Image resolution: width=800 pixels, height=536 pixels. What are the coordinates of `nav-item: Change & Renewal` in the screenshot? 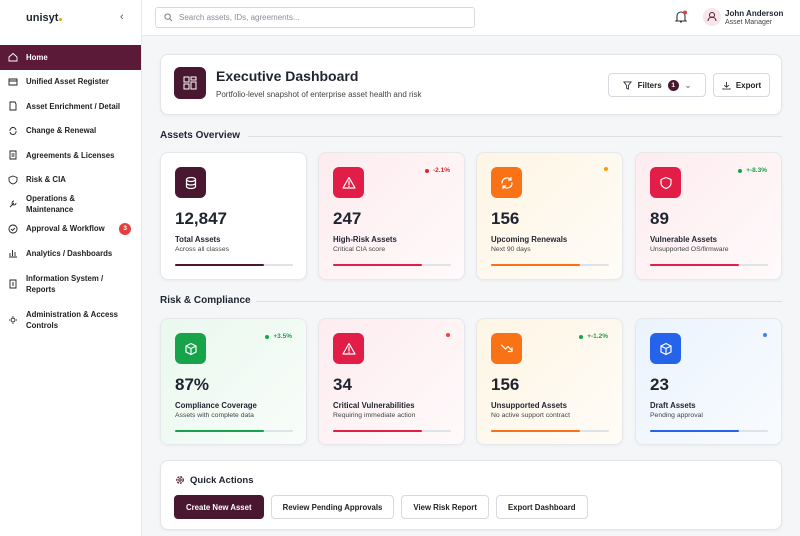 It's located at (70, 131).